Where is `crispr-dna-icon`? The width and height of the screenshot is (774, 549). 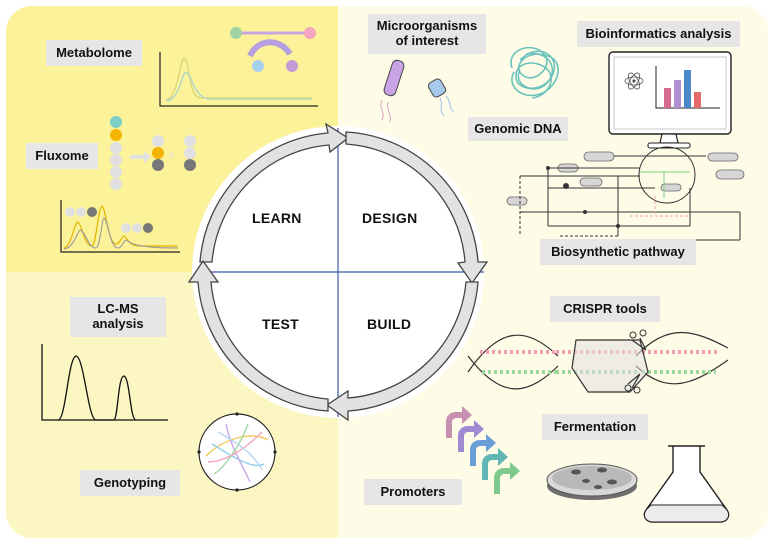 crispr-dna-icon is located at coordinates (598, 361).